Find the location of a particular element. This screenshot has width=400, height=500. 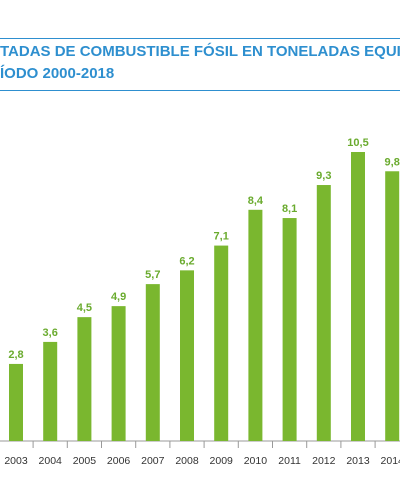

value-label-2008: 6,2 is located at coordinates (186, 261).